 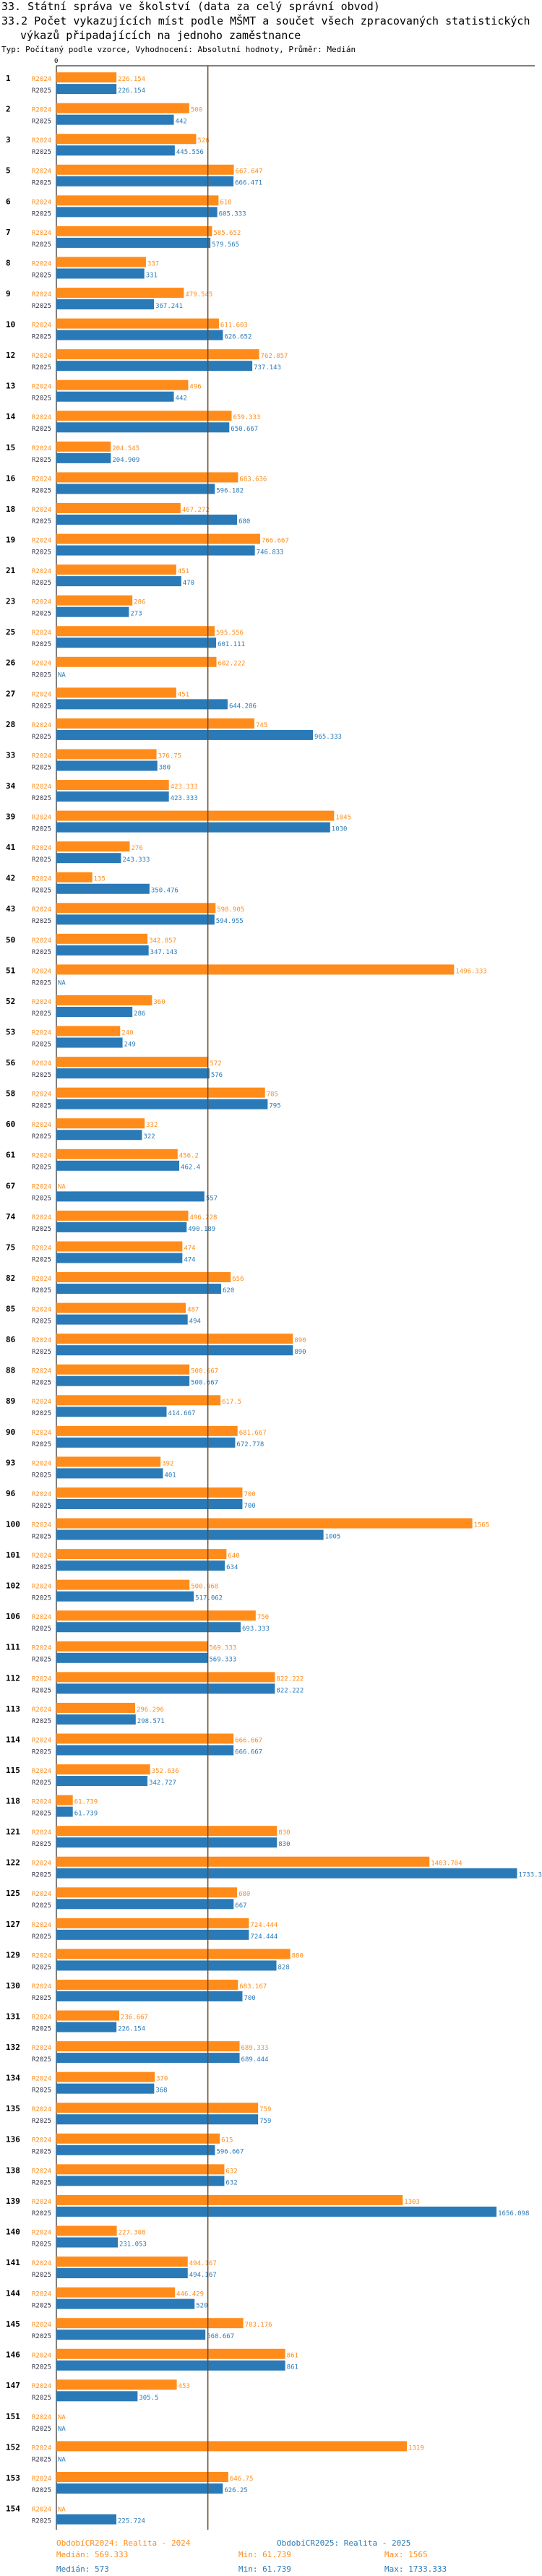 I want to click on series-label-r2024-113: R2024, so click(x=41, y=1710).